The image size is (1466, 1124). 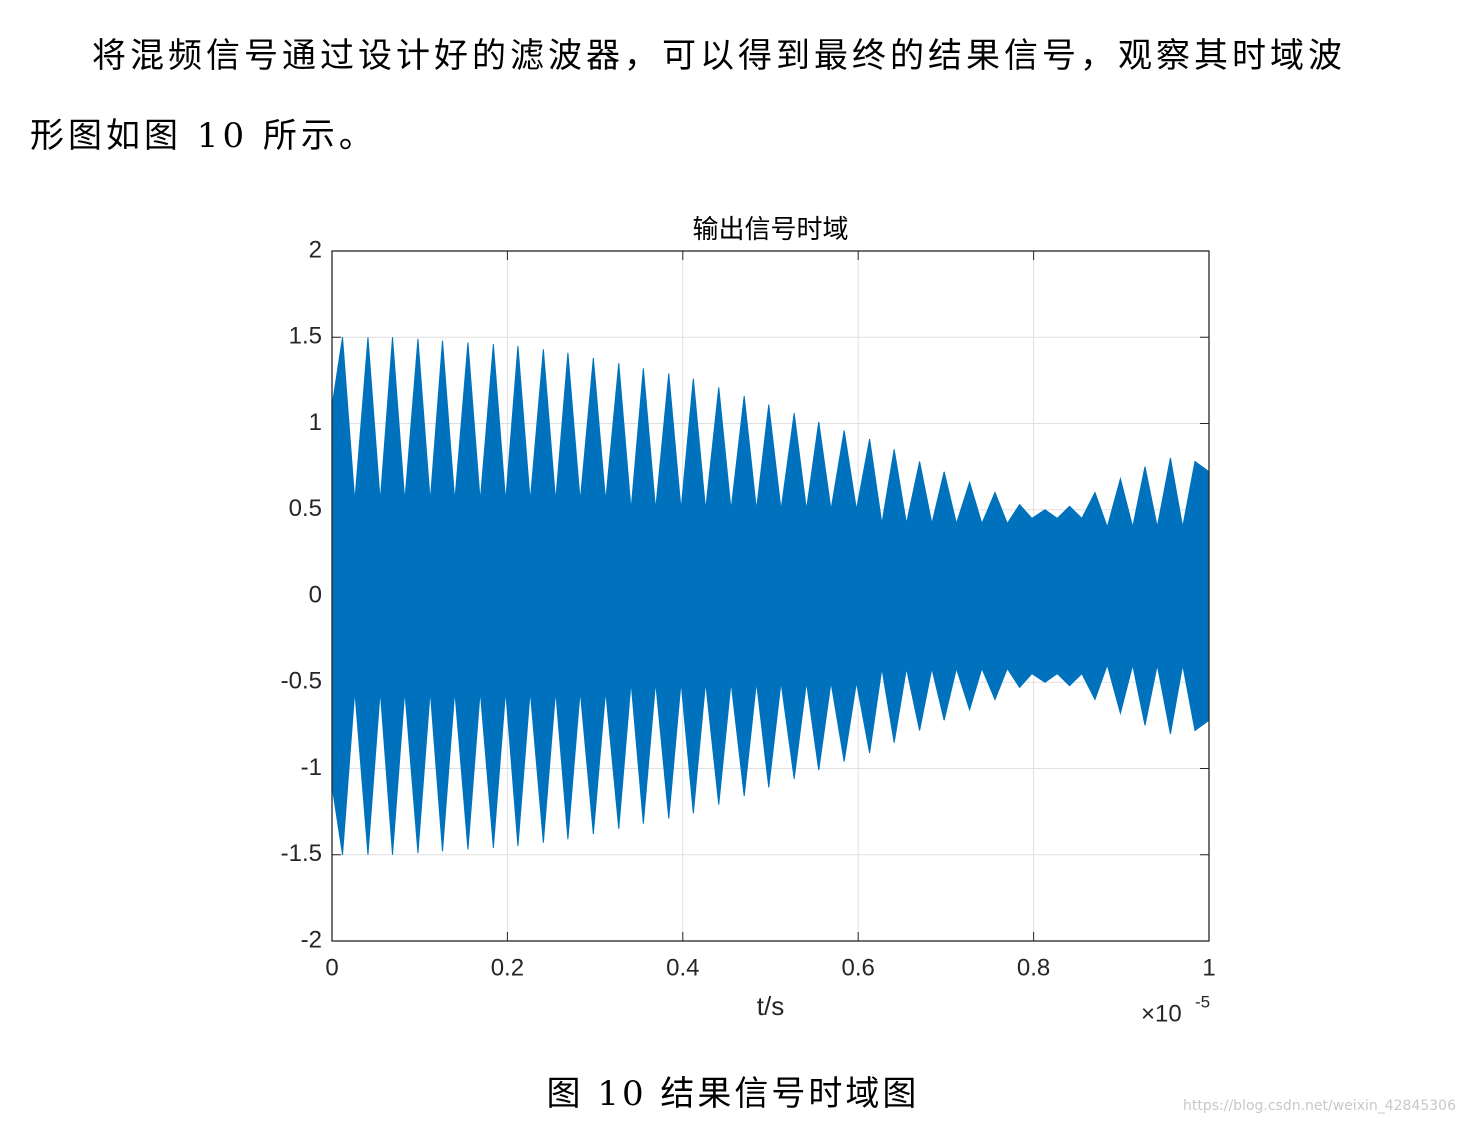 What do you see at coordinates (301, 681) in the screenshot?
I see `y-tick-label: -0.5` at bounding box center [301, 681].